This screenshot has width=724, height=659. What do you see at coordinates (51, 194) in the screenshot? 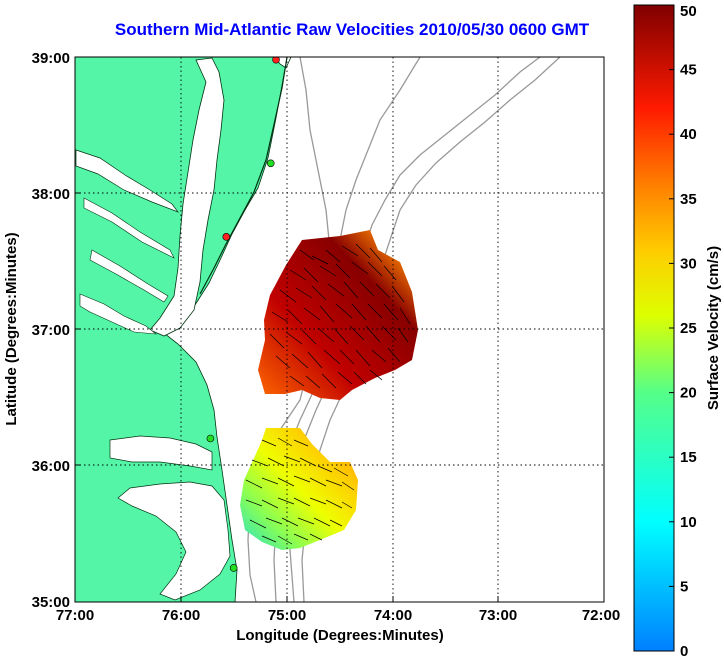
I see `y-tick-label: 38:00` at bounding box center [51, 194].